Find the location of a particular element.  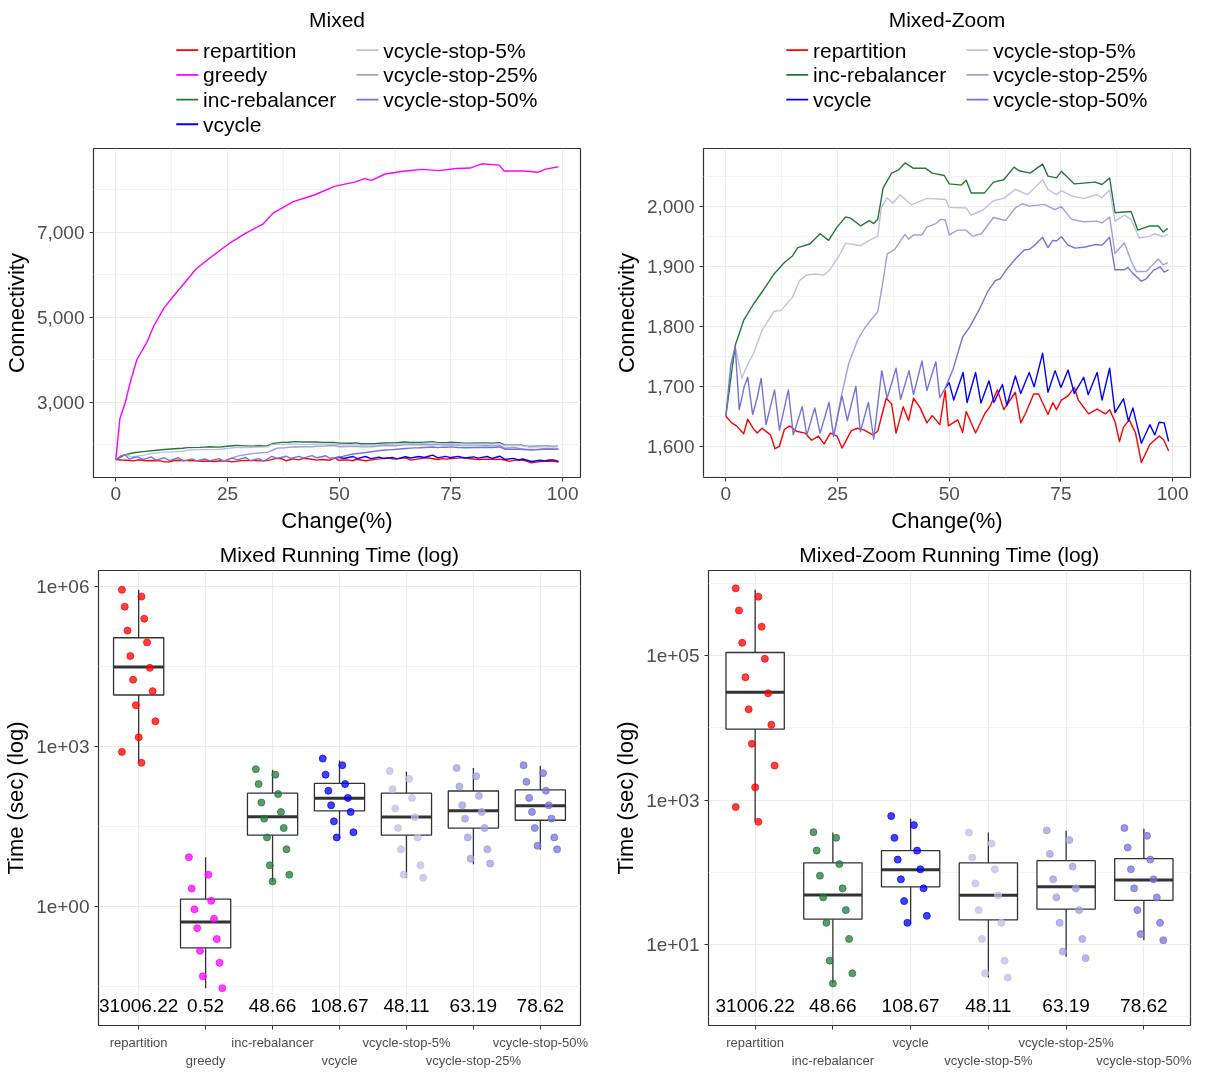

y-tick-label: 1e+06 is located at coordinates (63, 587).